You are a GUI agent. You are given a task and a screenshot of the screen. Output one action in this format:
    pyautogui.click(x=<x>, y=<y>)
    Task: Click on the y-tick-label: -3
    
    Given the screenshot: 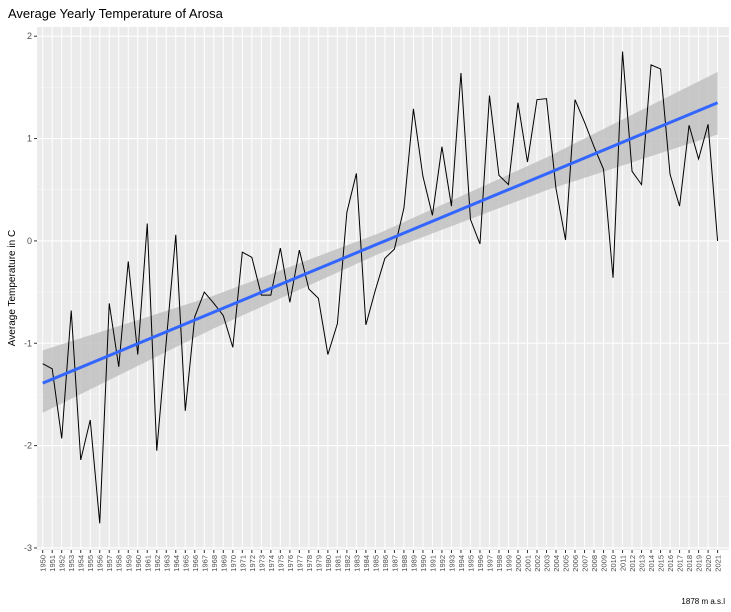 What is the action you would take?
    pyautogui.click(x=28, y=548)
    